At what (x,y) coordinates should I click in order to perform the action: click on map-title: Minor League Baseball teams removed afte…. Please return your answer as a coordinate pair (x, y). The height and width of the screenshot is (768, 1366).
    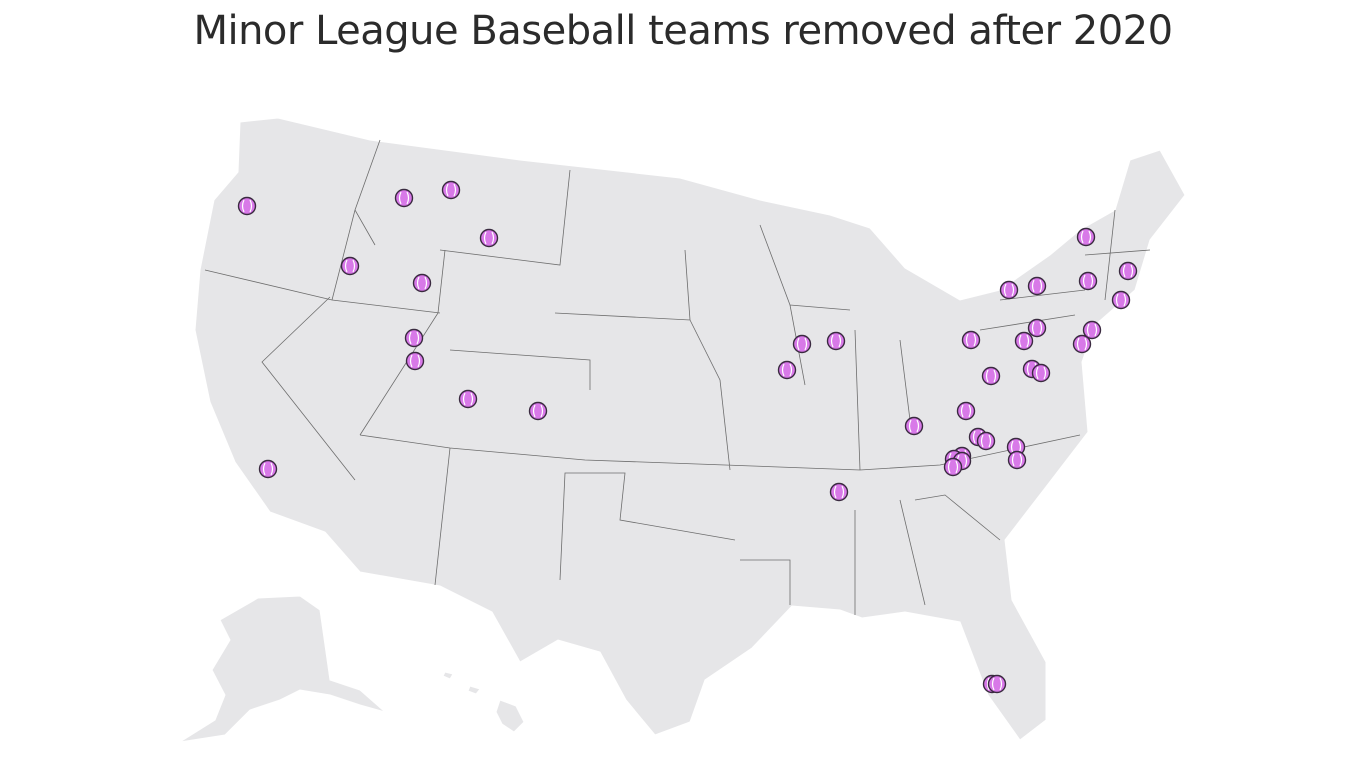
    Looking at the image, I should click on (683, 31).